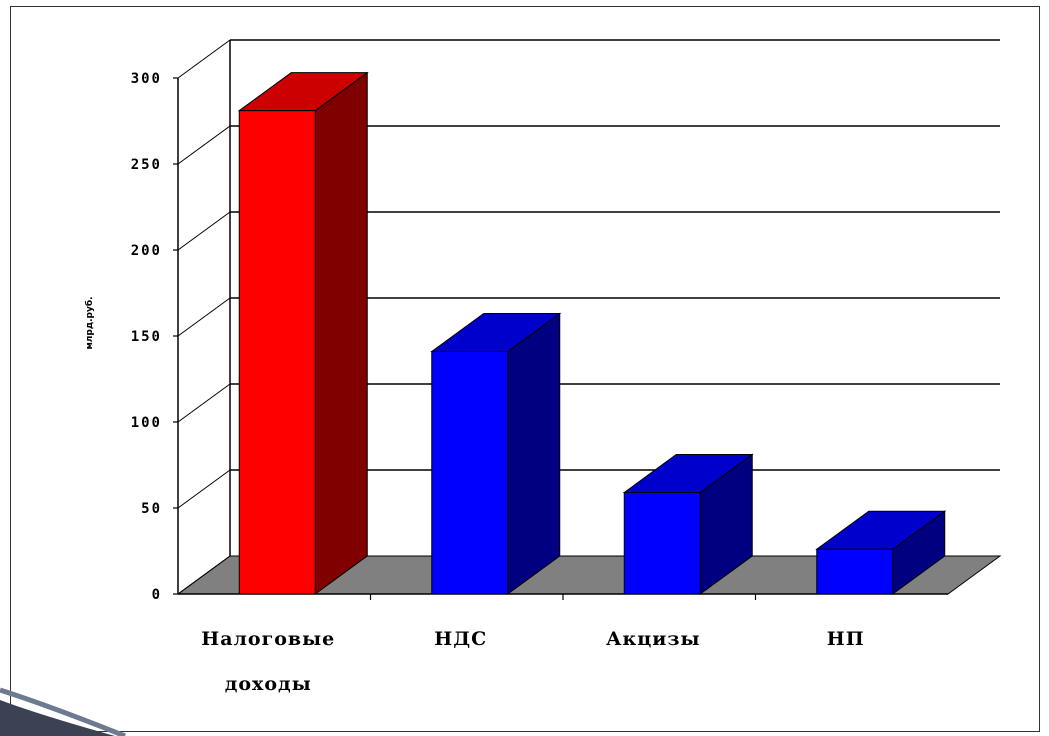 The height and width of the screenshot is (736, 1049). Describe the element at coordinates (157, 595) in the screenshot. I see `y-tick-label: 0` at that location.